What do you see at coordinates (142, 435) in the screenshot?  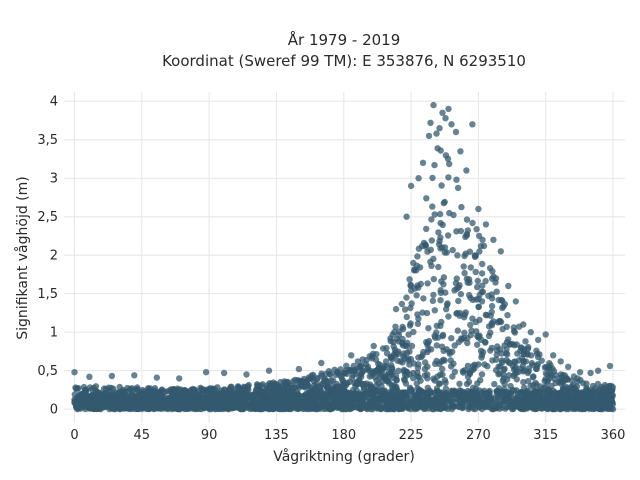 I see `x-tick-label: 45` at bounding box center [142, 435].